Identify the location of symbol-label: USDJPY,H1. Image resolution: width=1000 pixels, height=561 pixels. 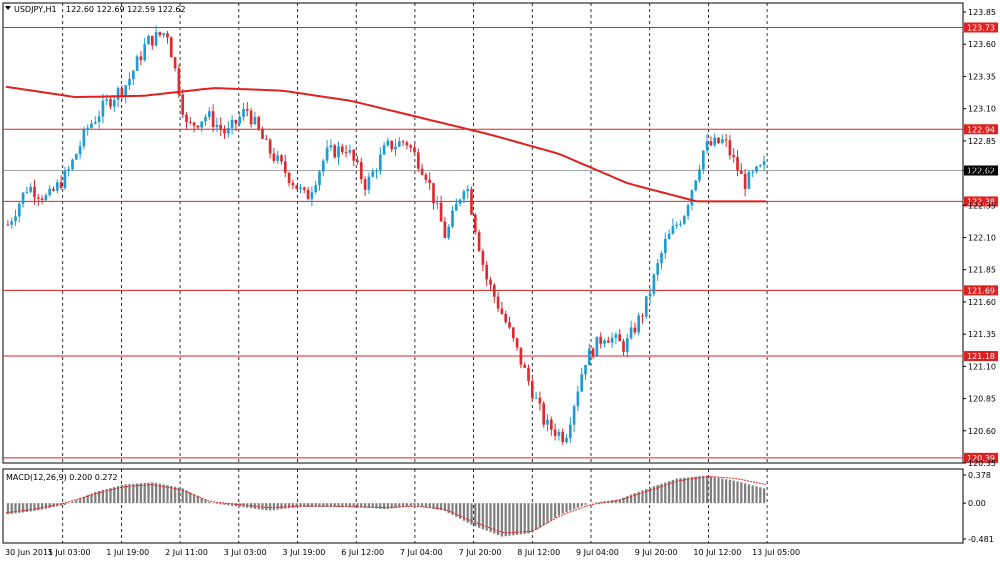
(35, 9).